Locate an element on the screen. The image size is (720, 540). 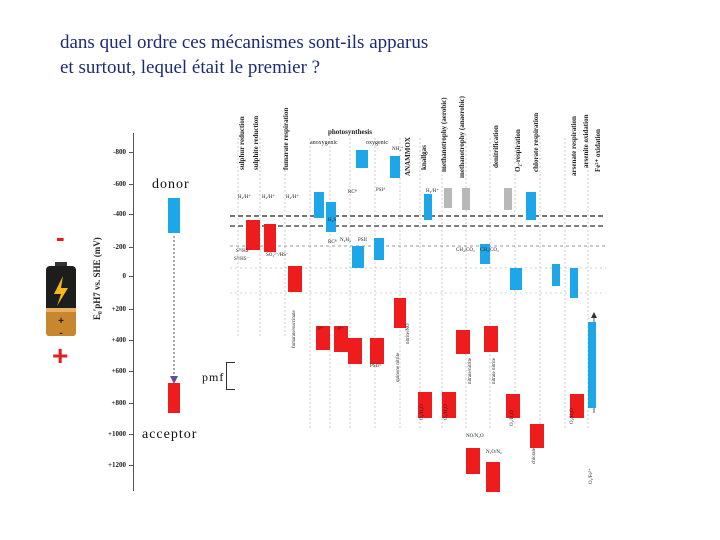
plus-sign: + is located at coordinates (60, 355).